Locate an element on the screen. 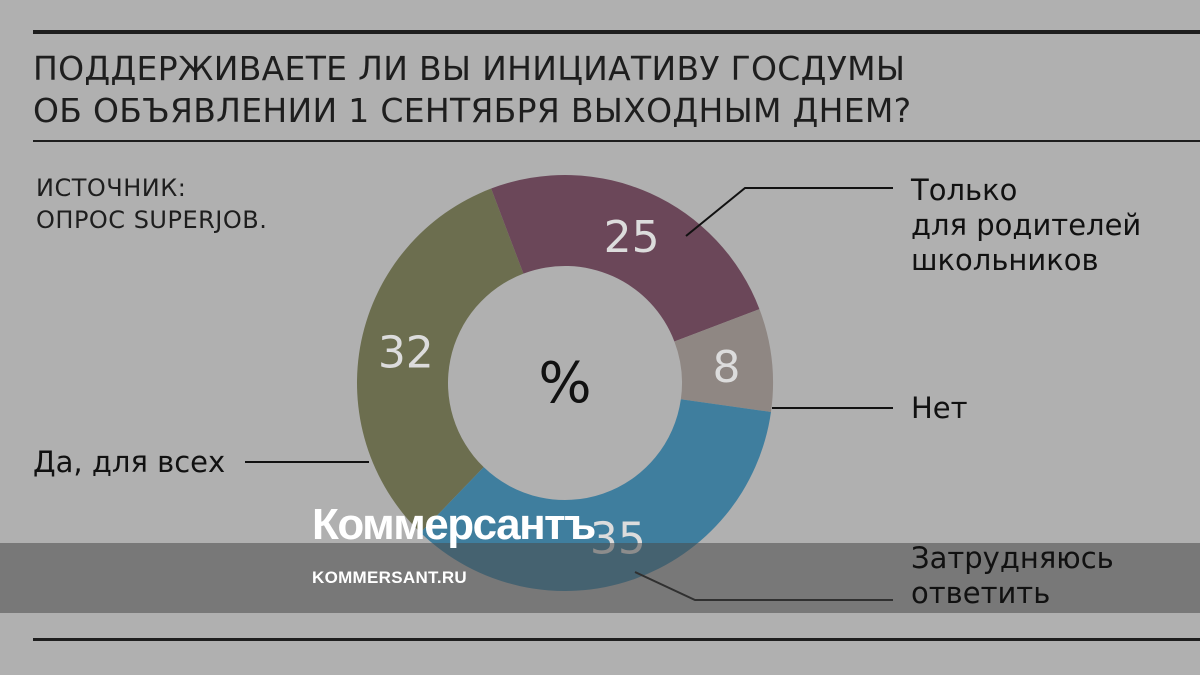 The image size is (1200, 675). label-yes: Да, для всех is located at coordinates (129, 462).